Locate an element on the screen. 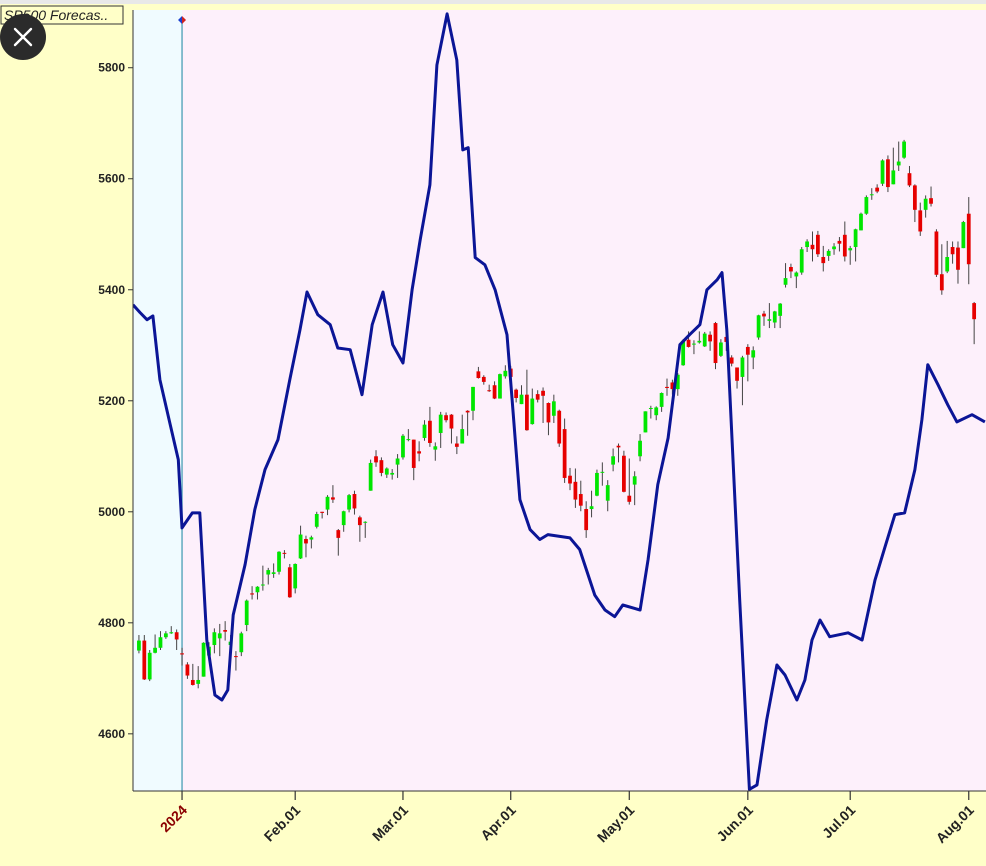 The height and width of the screenshot is (866, 986). close-icon is located at coordinates (23, 37).